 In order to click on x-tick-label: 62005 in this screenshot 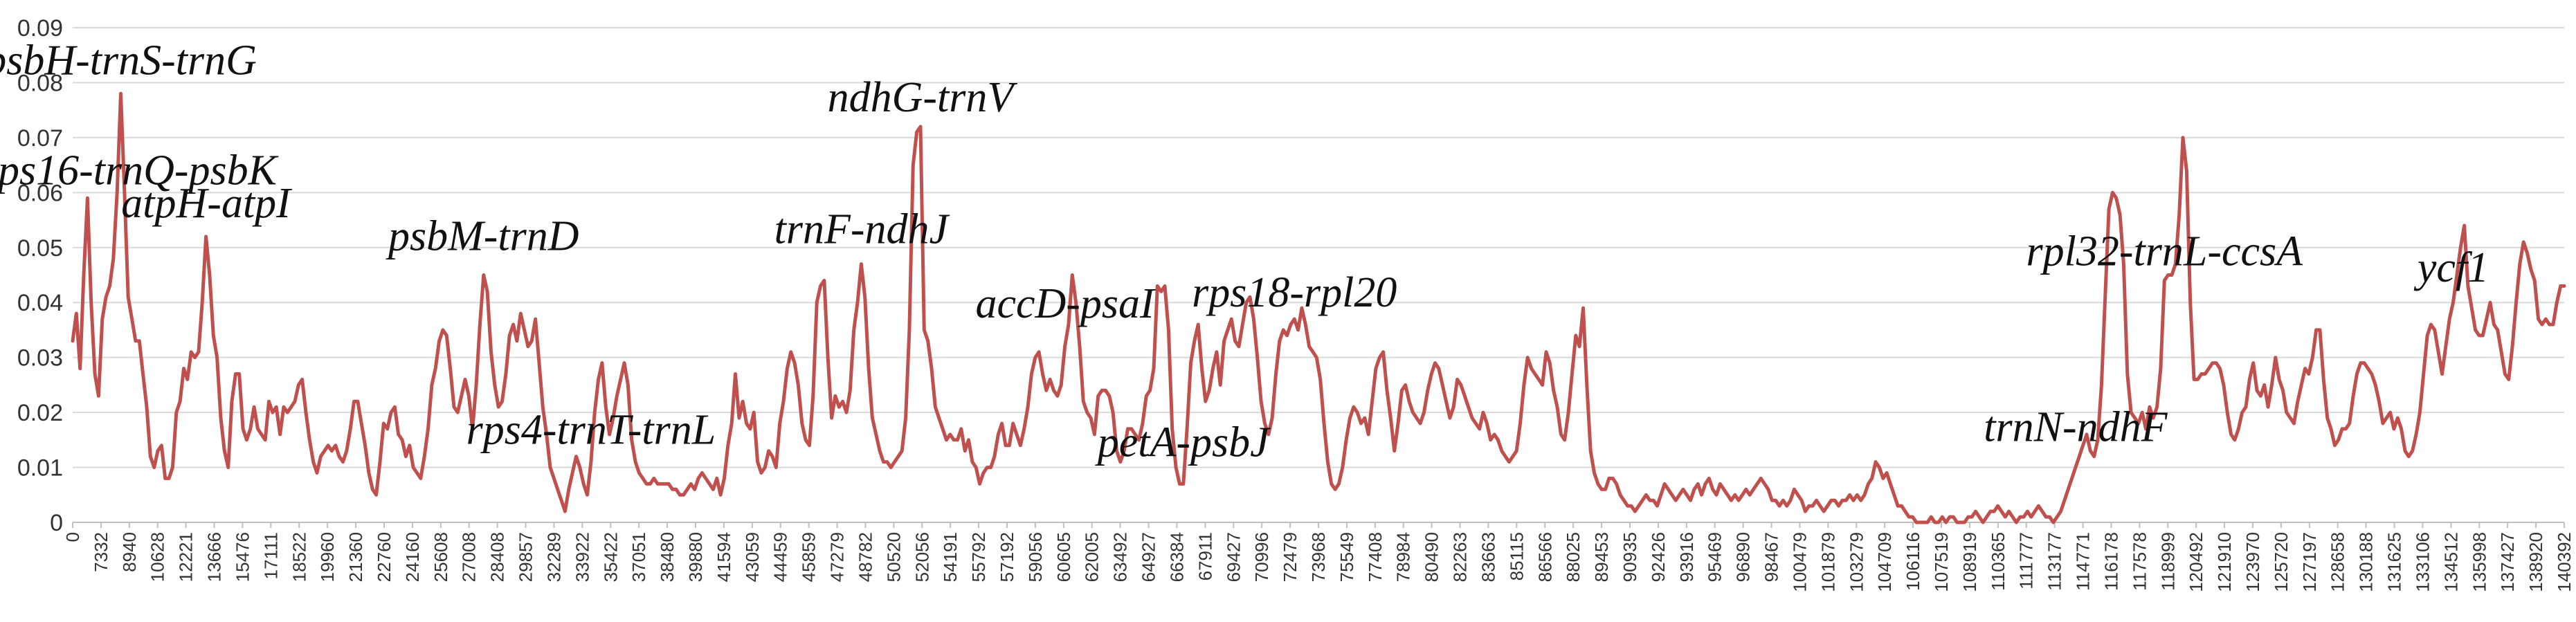, I will do `click(1092, 557)`.